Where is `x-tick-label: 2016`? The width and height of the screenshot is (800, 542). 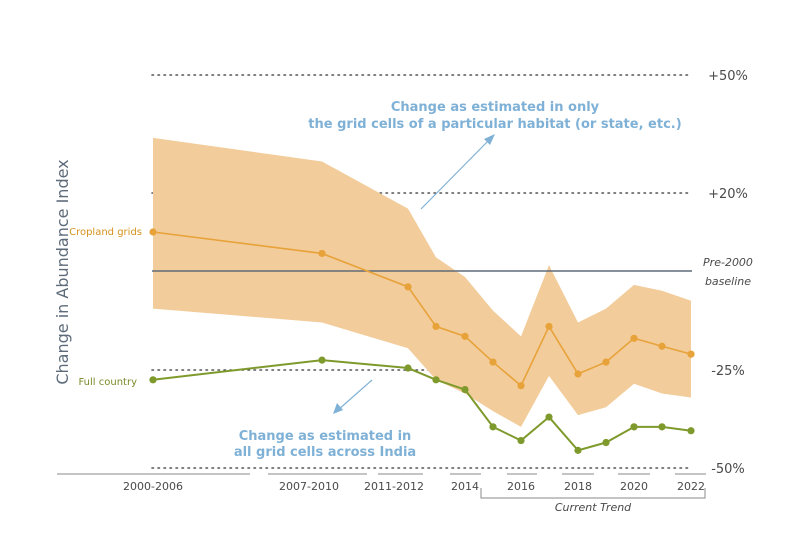
x-tick-label: 2016 is located at coordinates (521, 486).